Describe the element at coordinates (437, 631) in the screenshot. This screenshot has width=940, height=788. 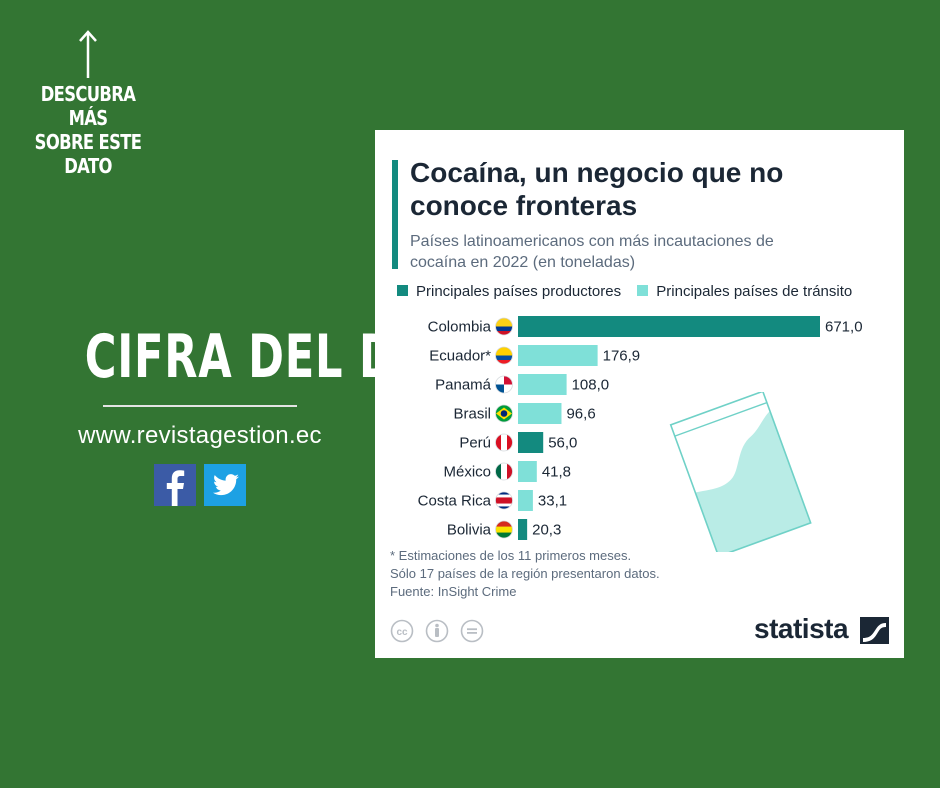
I see `creative-commons-icons: cc` at that location.